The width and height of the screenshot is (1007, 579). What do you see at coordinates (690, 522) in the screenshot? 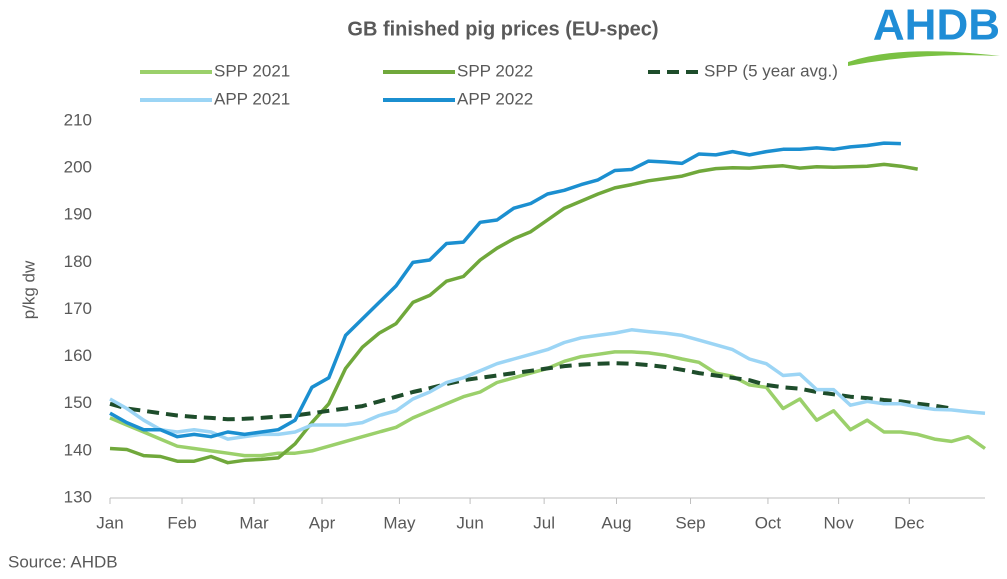
I see `x-tick-label: Sep` at bounding box center [690, 522].